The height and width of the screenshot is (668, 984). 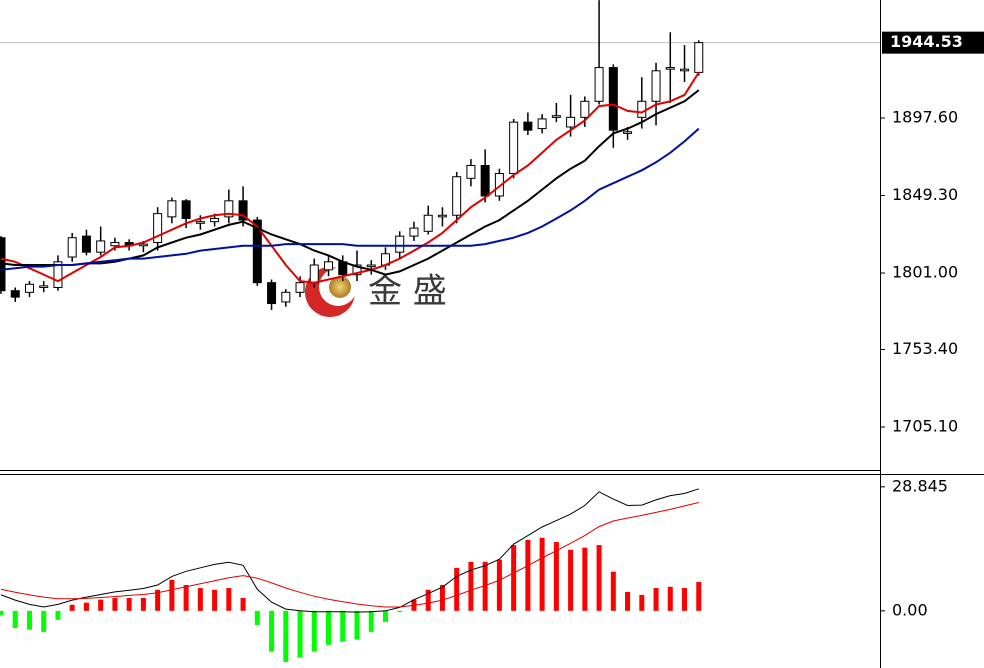 I want to click on y-tick-label: 28.845, so click(x=920, y=485).